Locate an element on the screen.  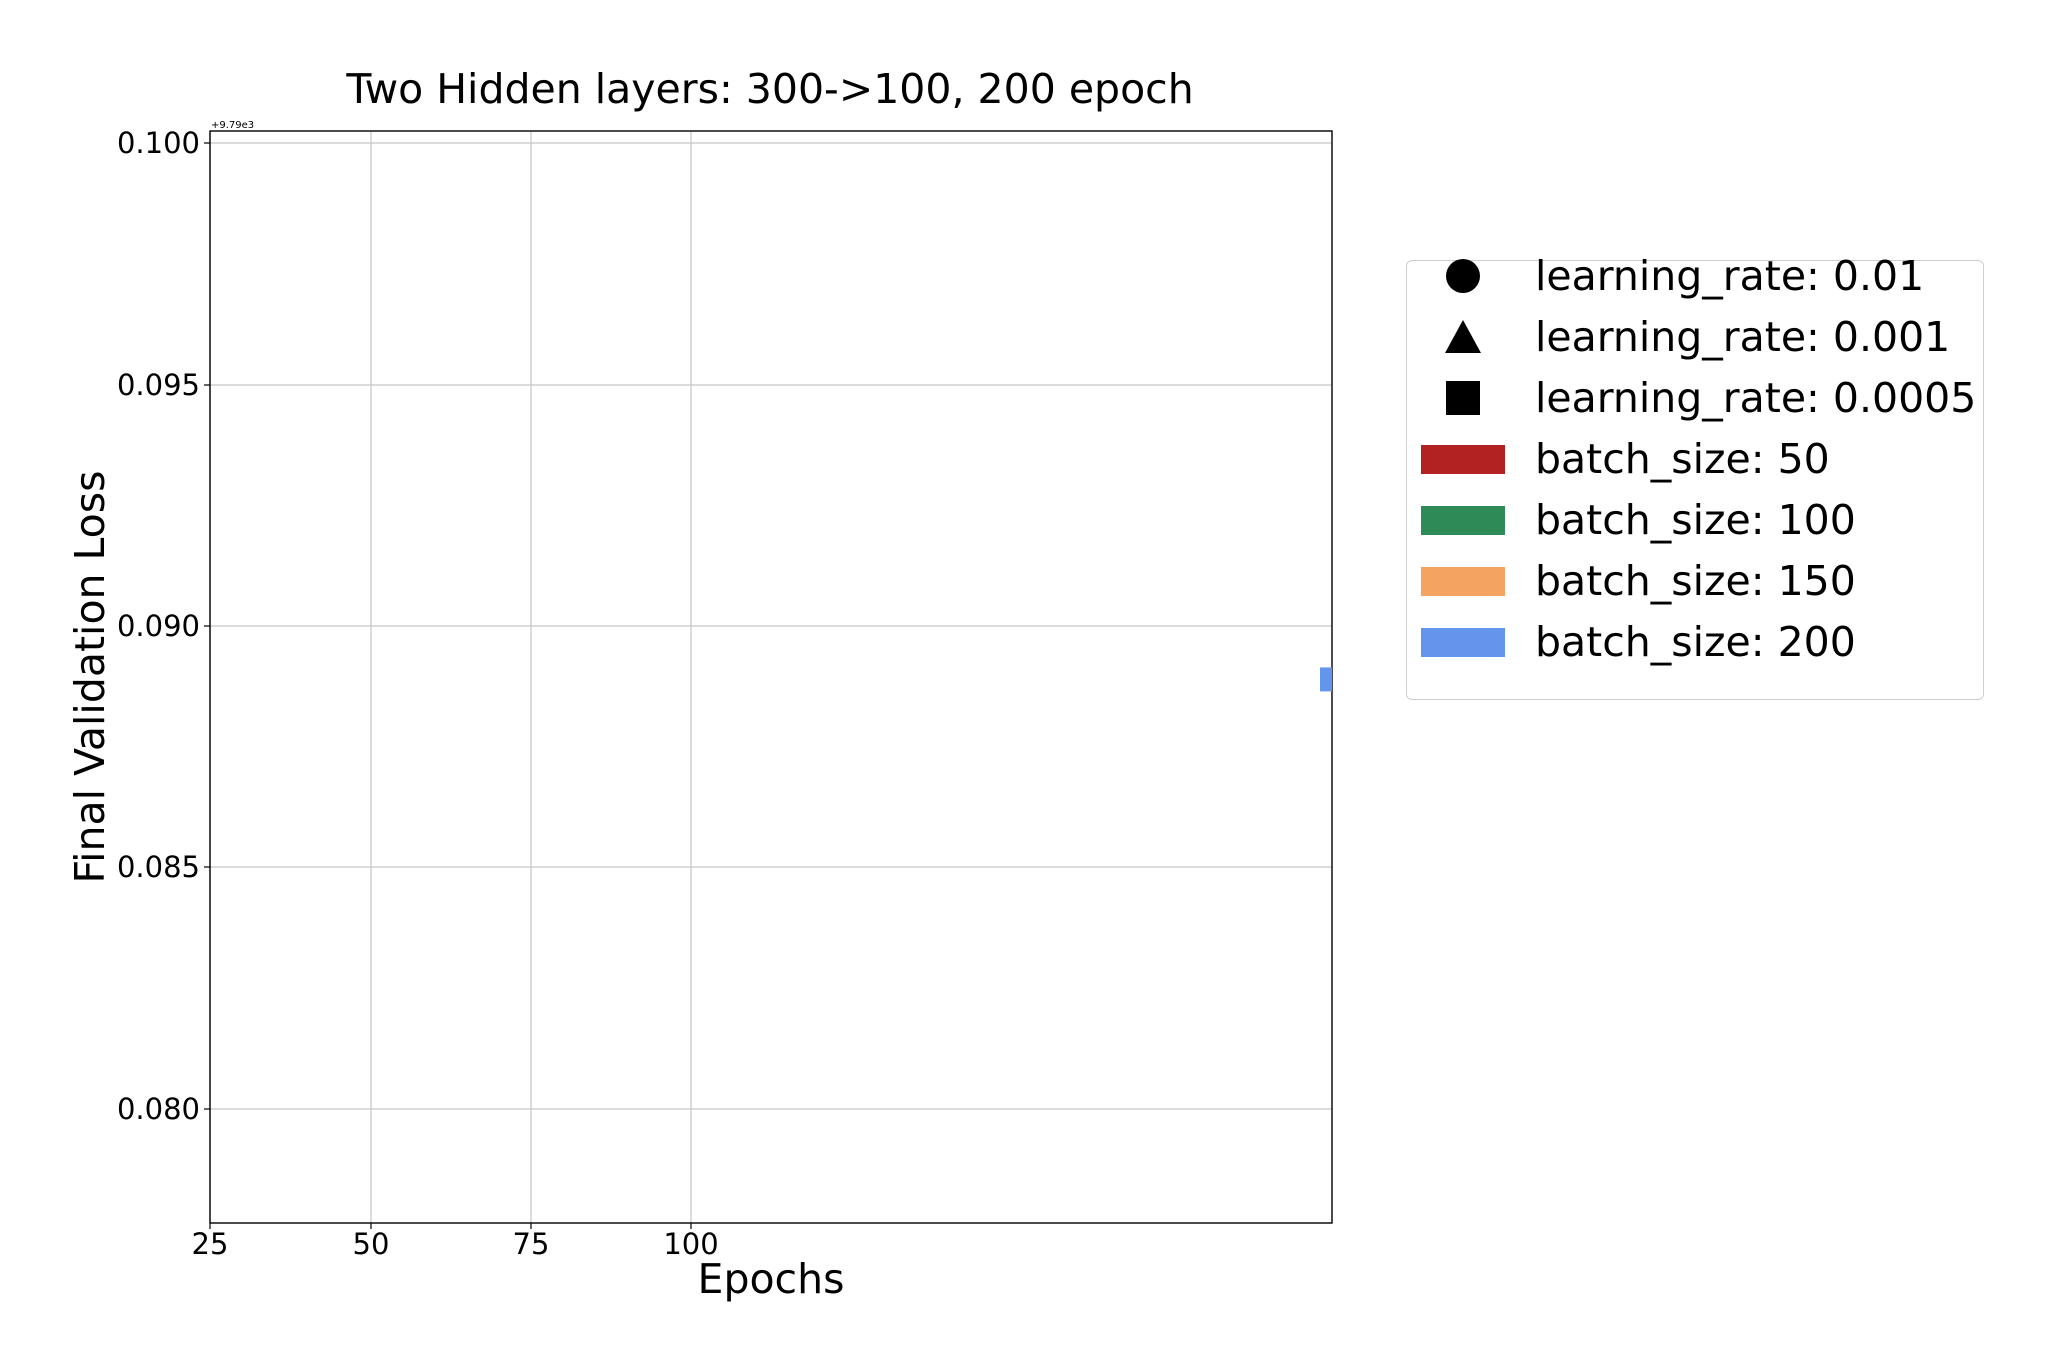
y-tick-labels: 0.080 0.085 0.090 0.095 0.100 is located at coordinates (163, 626).